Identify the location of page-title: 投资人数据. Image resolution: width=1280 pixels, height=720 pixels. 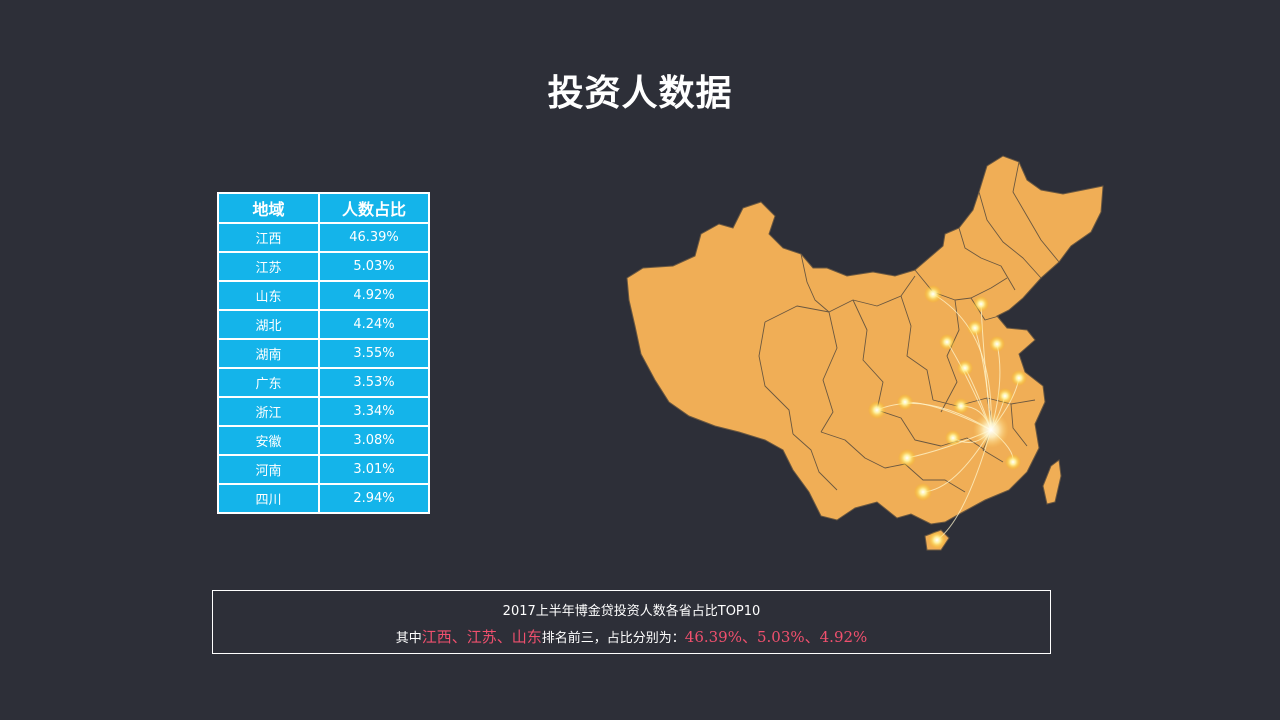
(640, 93).